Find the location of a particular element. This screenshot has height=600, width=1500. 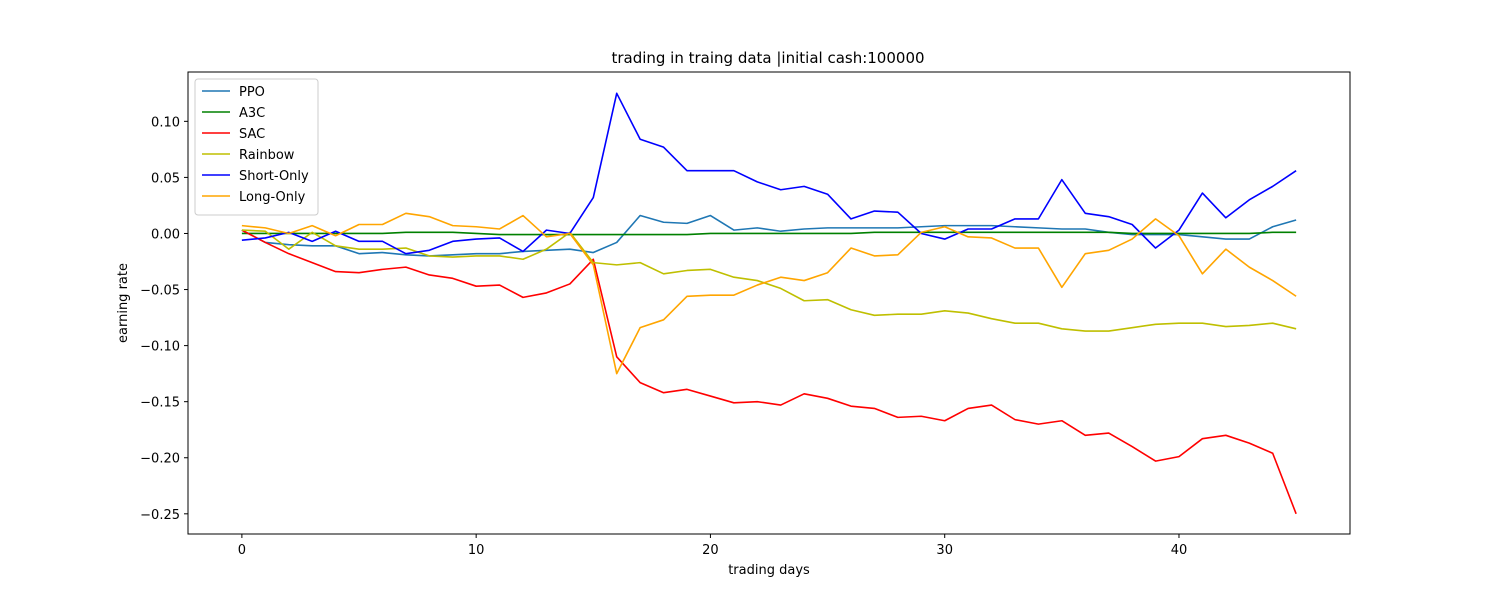

legend: PPO A3C SAC Rainbow Short-Only Long-Only is located at coordinates (256, 147).